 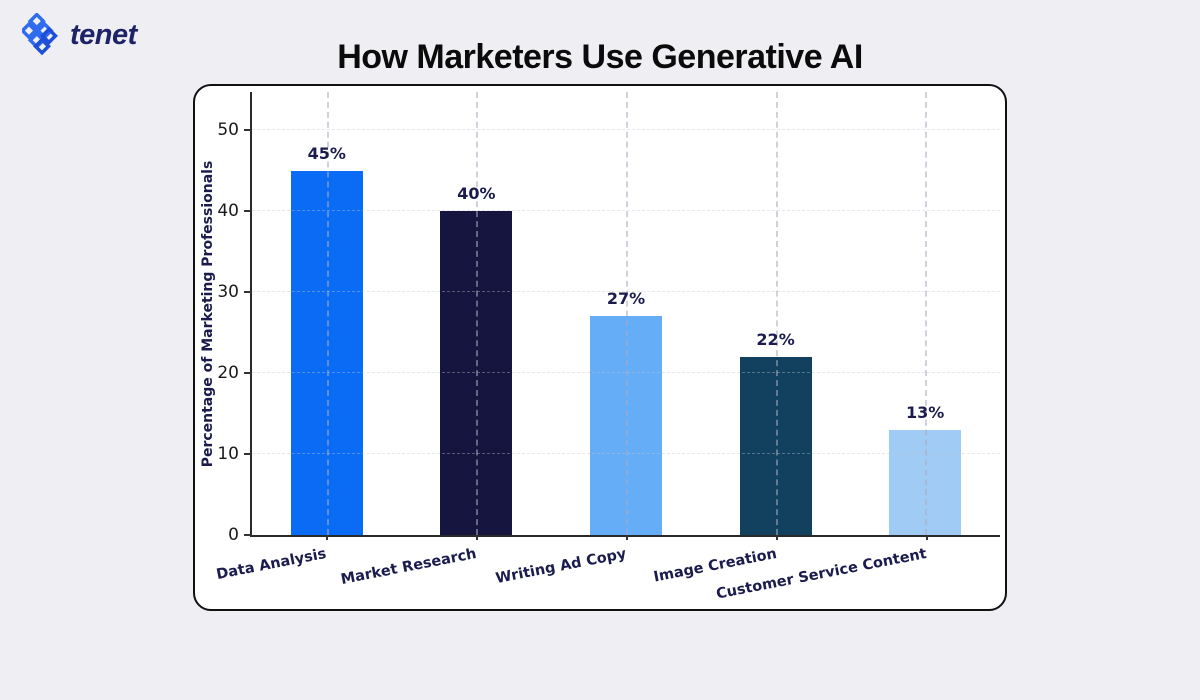 I want to click on bar-customer-service-content, so click(x=925, y=482).